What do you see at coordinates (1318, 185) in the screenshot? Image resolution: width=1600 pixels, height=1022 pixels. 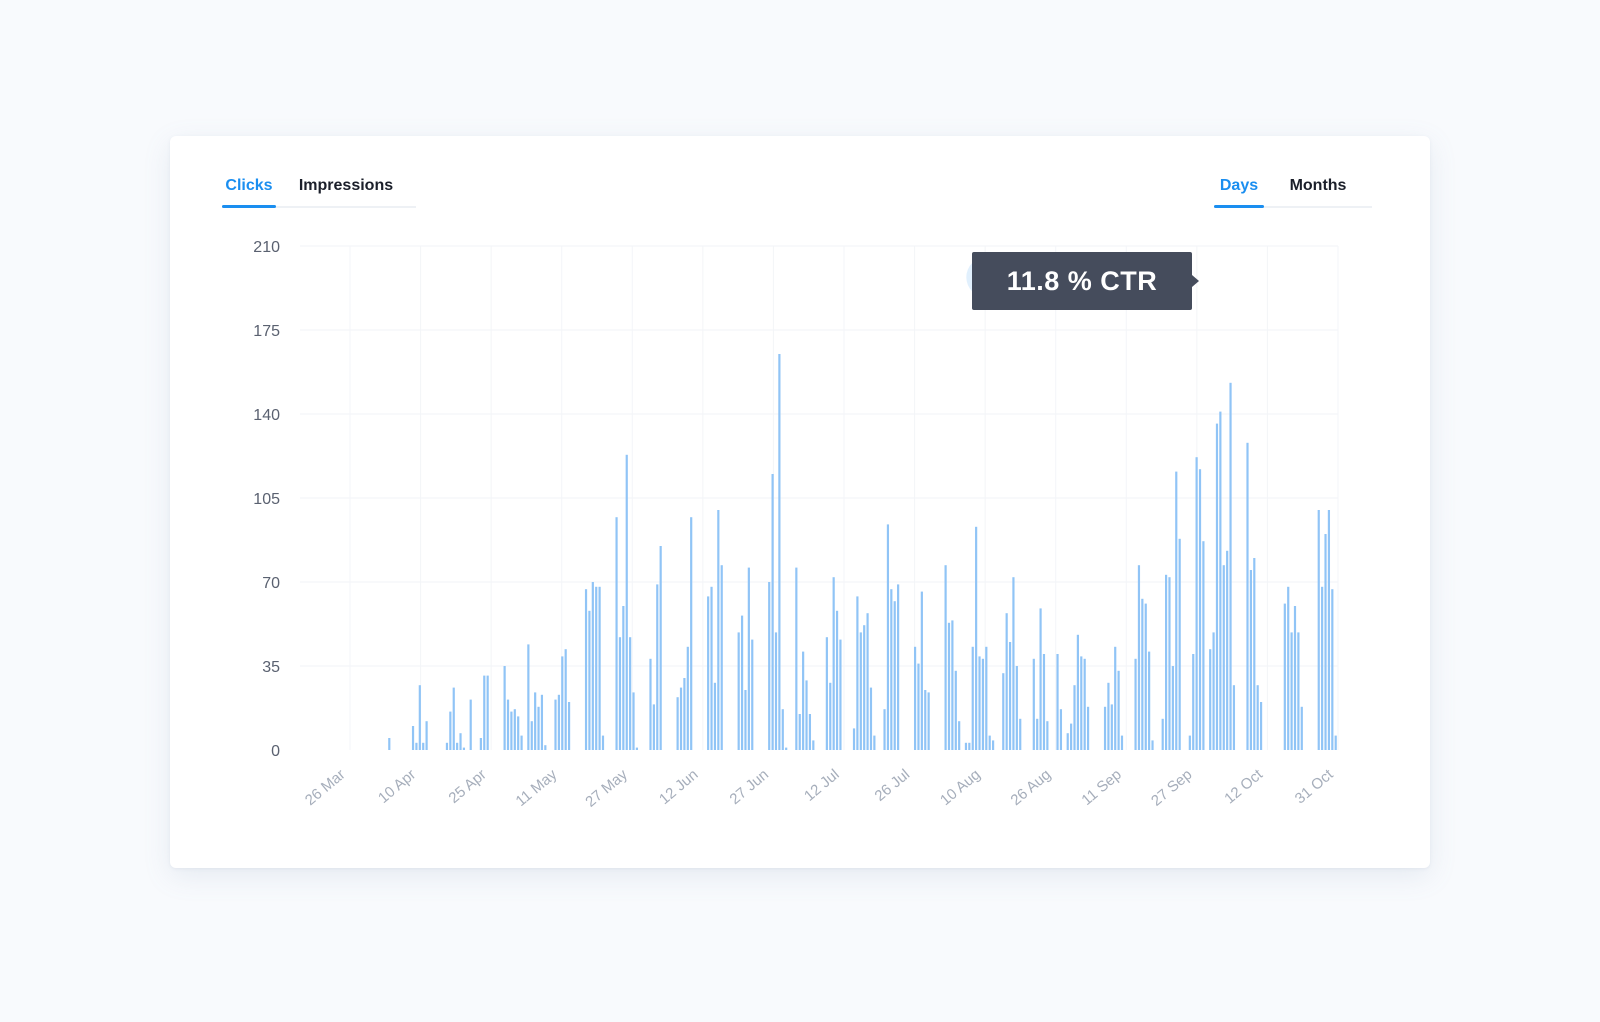 I see `tab-months: Months` at bounding box center [1318, 185].